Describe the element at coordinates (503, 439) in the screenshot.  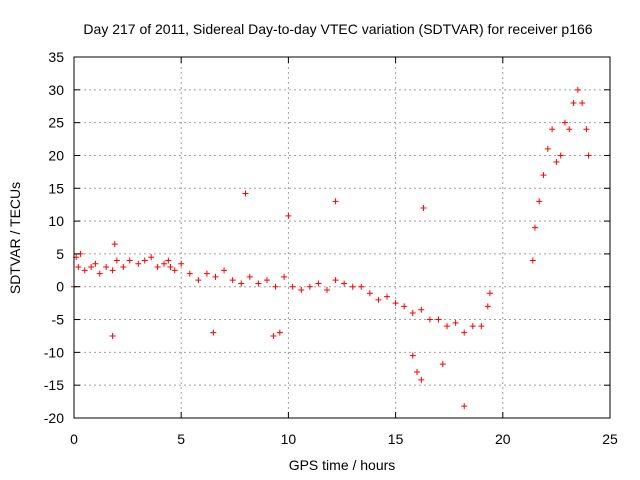
I see `x-tick-label: 20` at that location.